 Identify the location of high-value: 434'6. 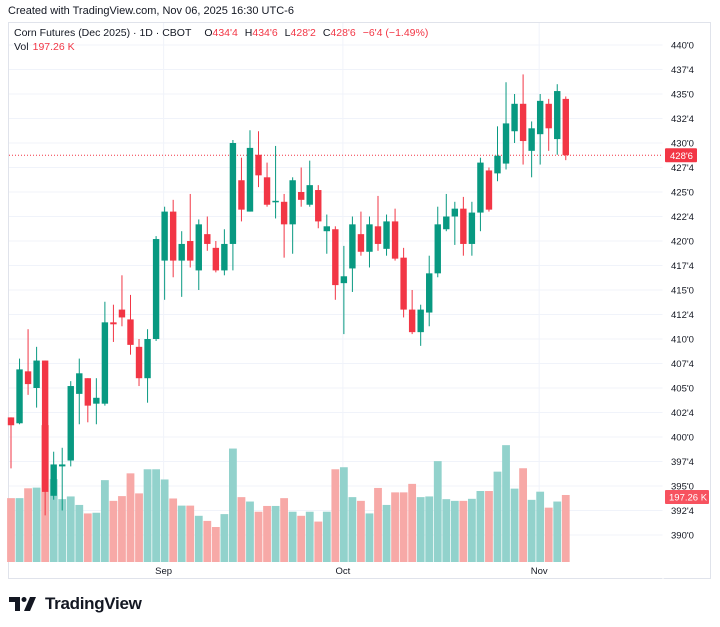
(265, 33).